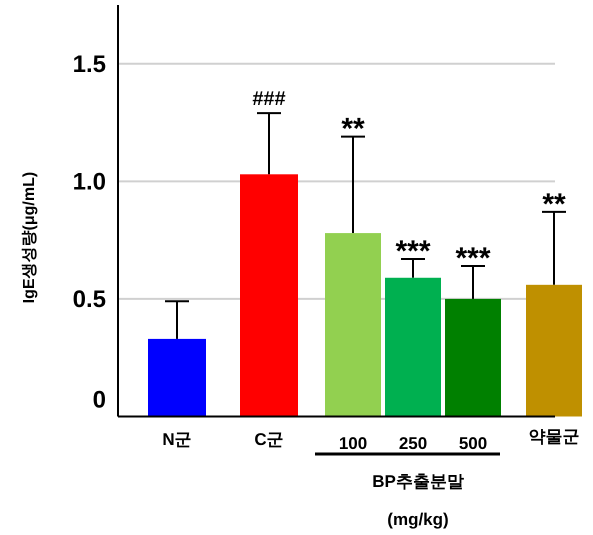 Image resolution: width=593 pixels, height=535 pixels. What do you see at coordinates (99, 400) in the screenshot?
I see `y-tick-label: 0` at bounding box center [99, 400].